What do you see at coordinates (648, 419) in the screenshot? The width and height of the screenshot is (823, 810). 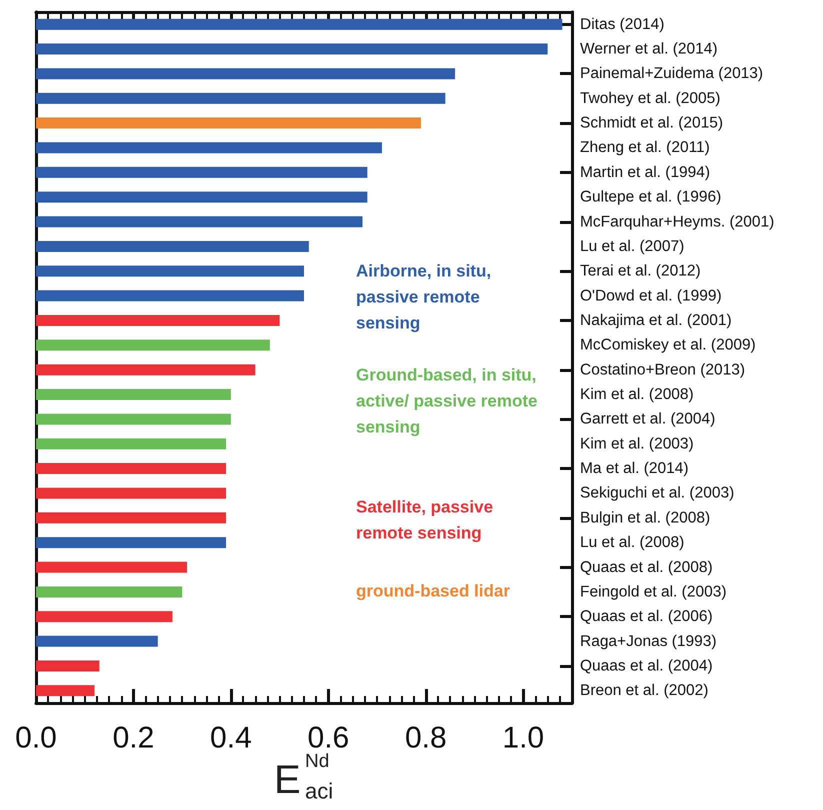 I see `y-tick-label: Garrett et al. (2004)` at bounding box center [648, 419].